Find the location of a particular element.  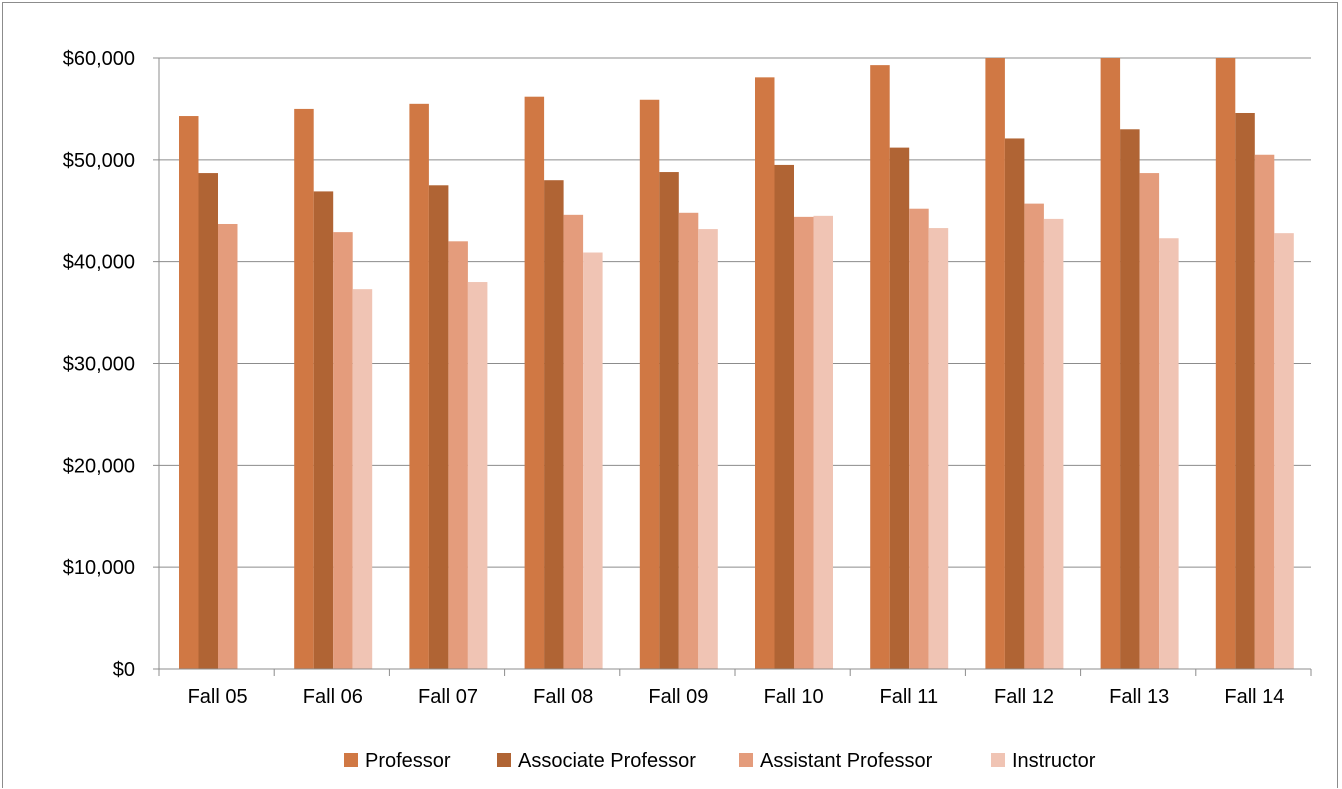

legend-swatch-professor is located at coordinates (351, 760).